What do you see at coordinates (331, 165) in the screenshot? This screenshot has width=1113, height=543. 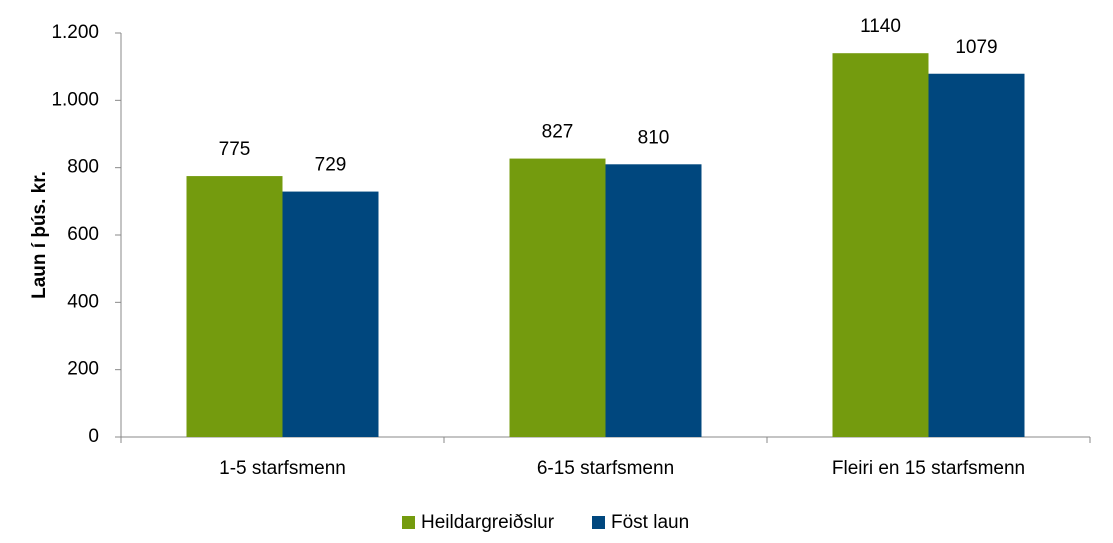 I see `data-label: 729` at bounding box center [331, 165].